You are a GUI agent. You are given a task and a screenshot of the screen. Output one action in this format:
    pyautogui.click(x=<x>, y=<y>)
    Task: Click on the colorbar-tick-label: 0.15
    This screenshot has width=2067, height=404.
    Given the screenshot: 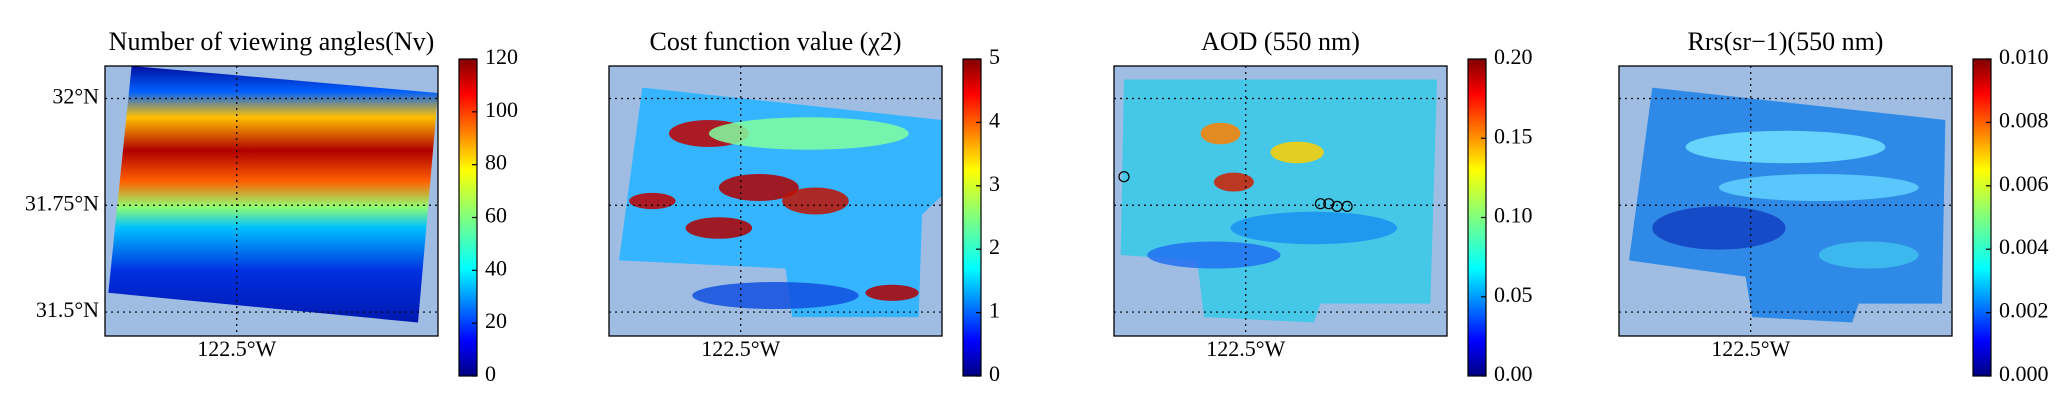 What is the action you would take?
    pyautogui.click(x=1513, y=135)
    